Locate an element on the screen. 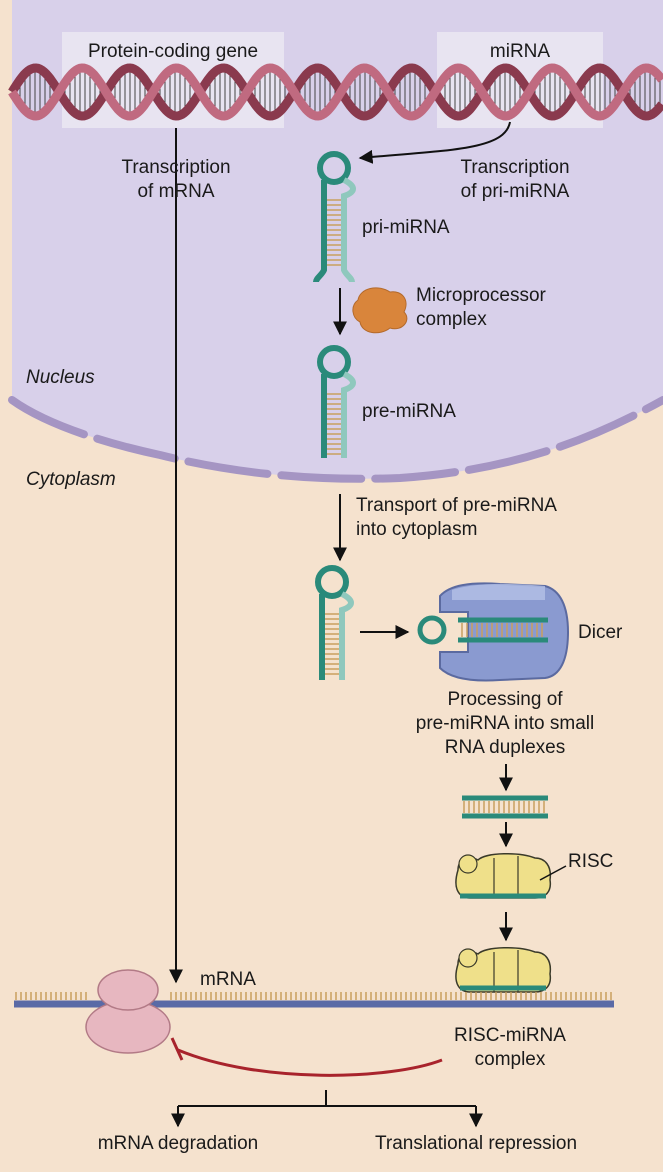 The height and width of the screenshot is (1172, 663). risc-complex is located at coordinates (511, 876).